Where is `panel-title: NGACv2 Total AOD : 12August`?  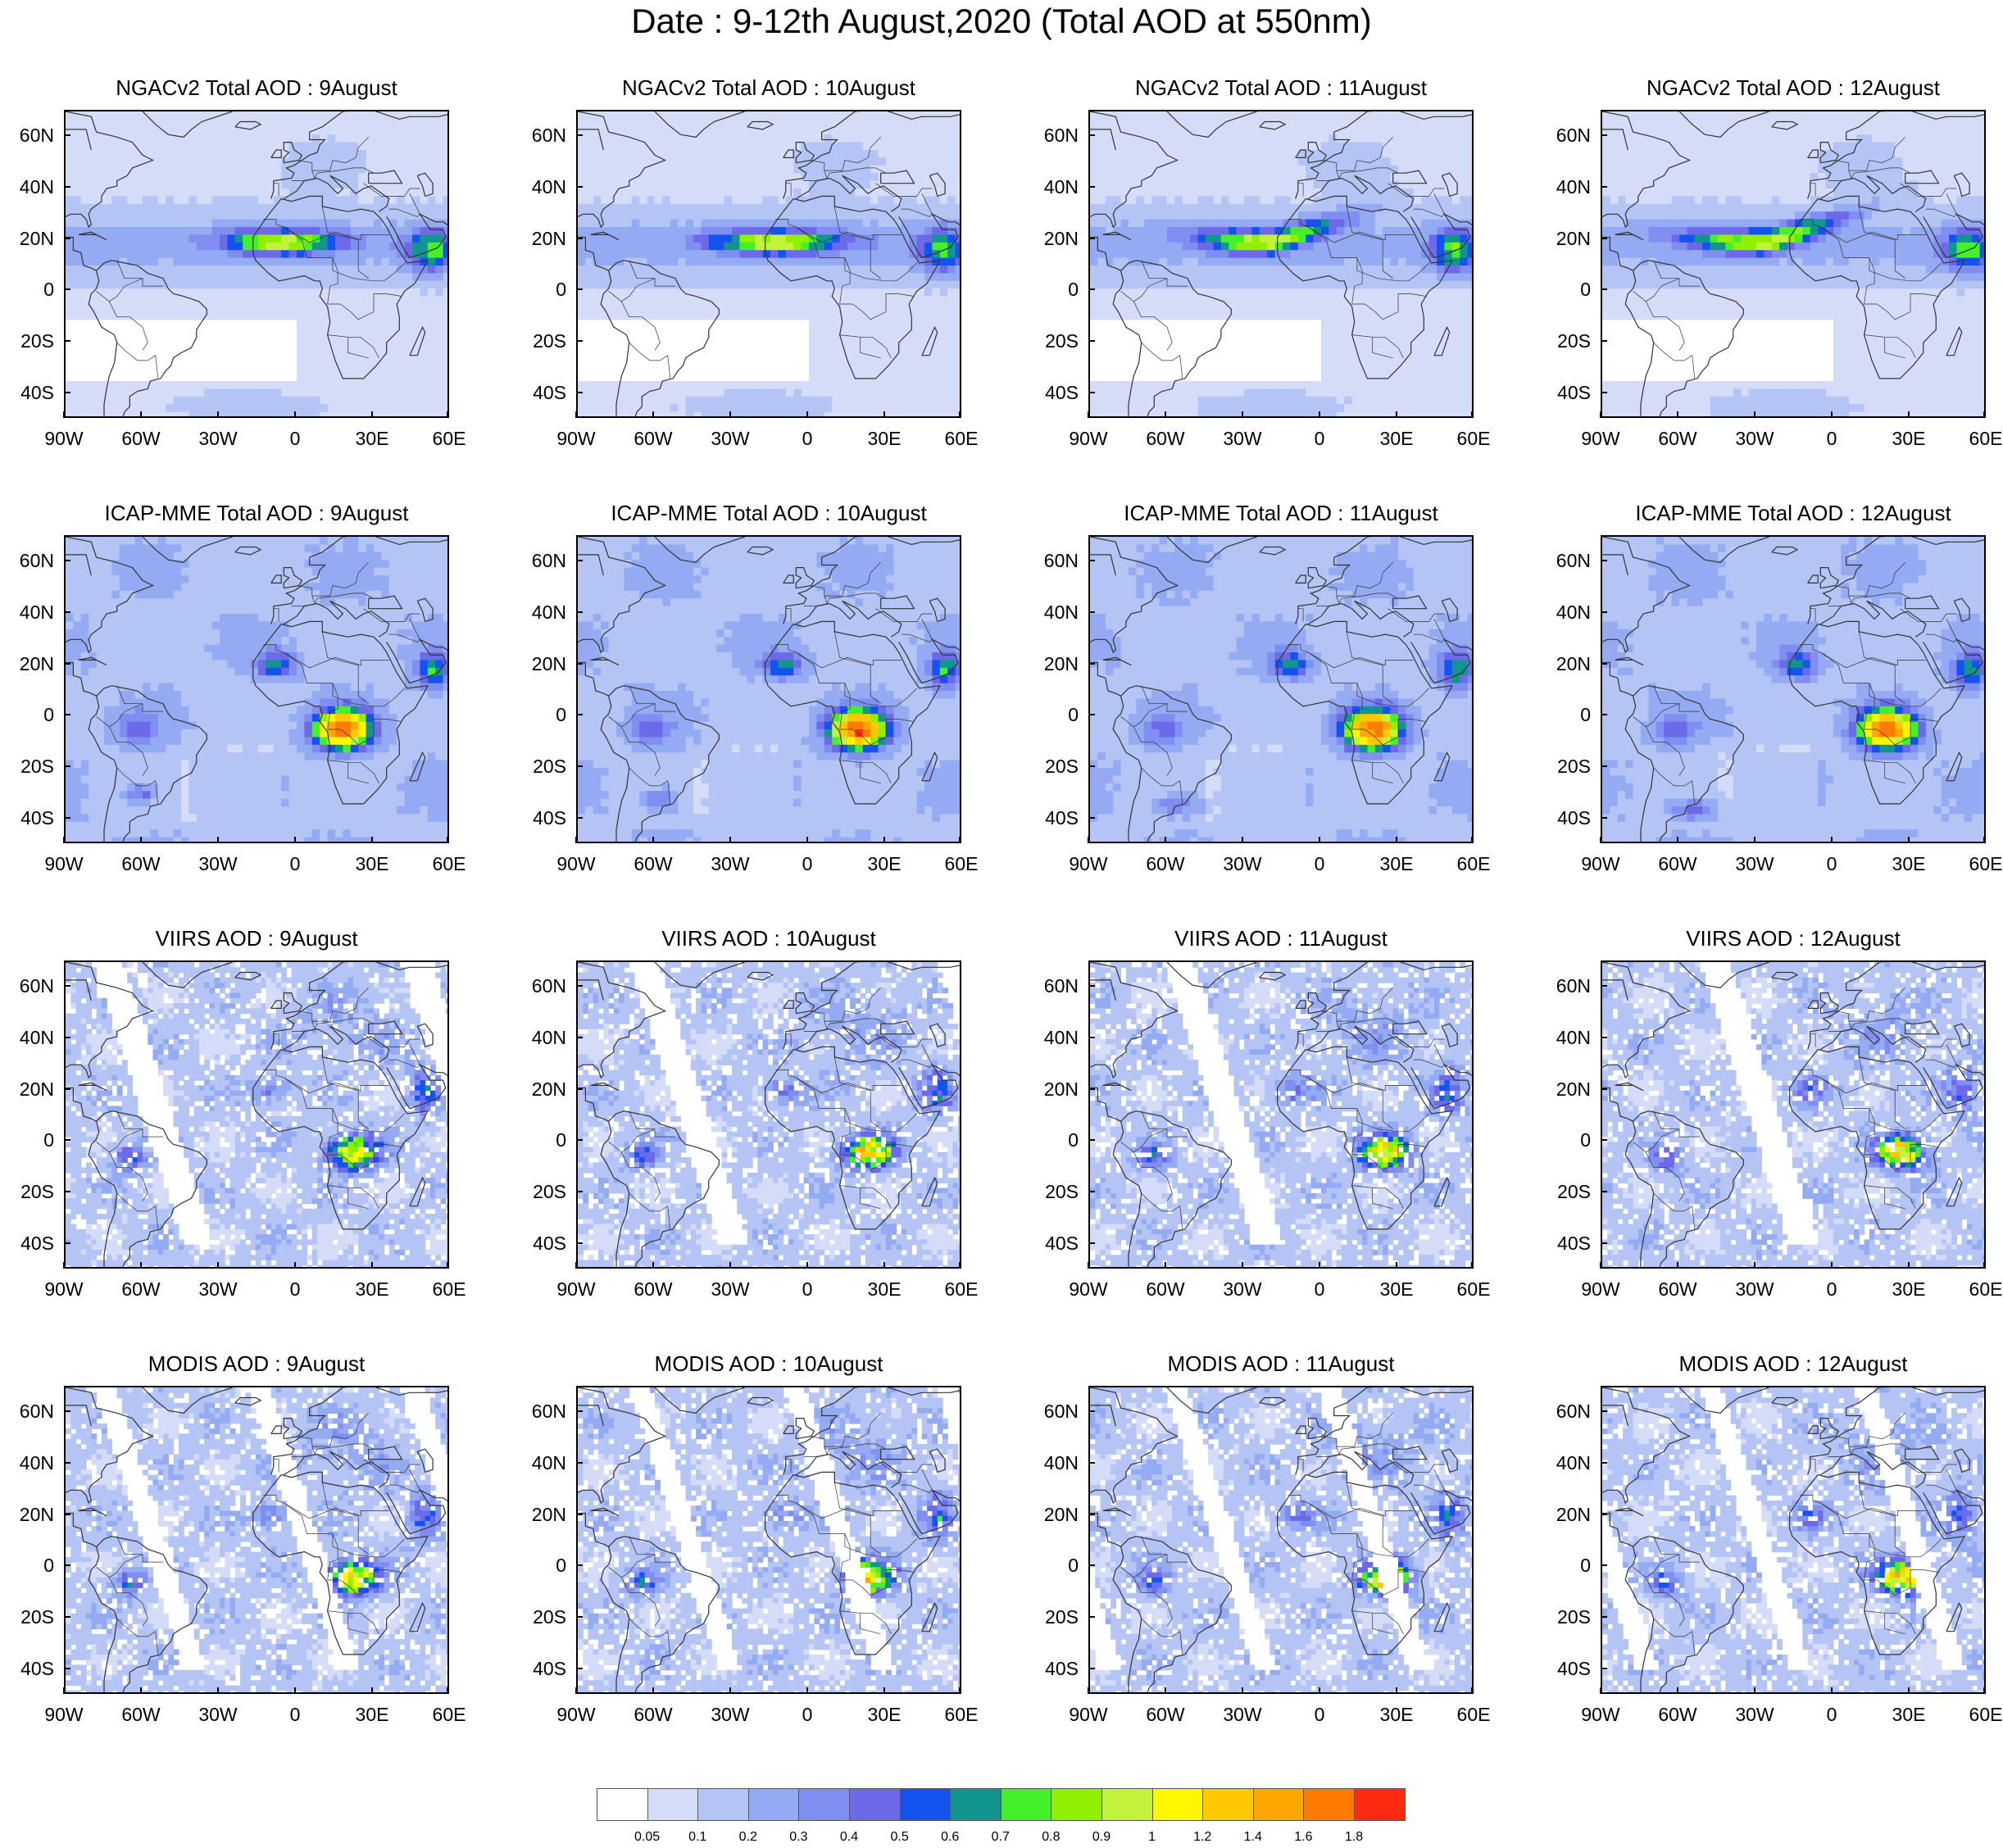 panel-title: NGACv2 Total AOD : 12August is located at coordinates (1794, 87).